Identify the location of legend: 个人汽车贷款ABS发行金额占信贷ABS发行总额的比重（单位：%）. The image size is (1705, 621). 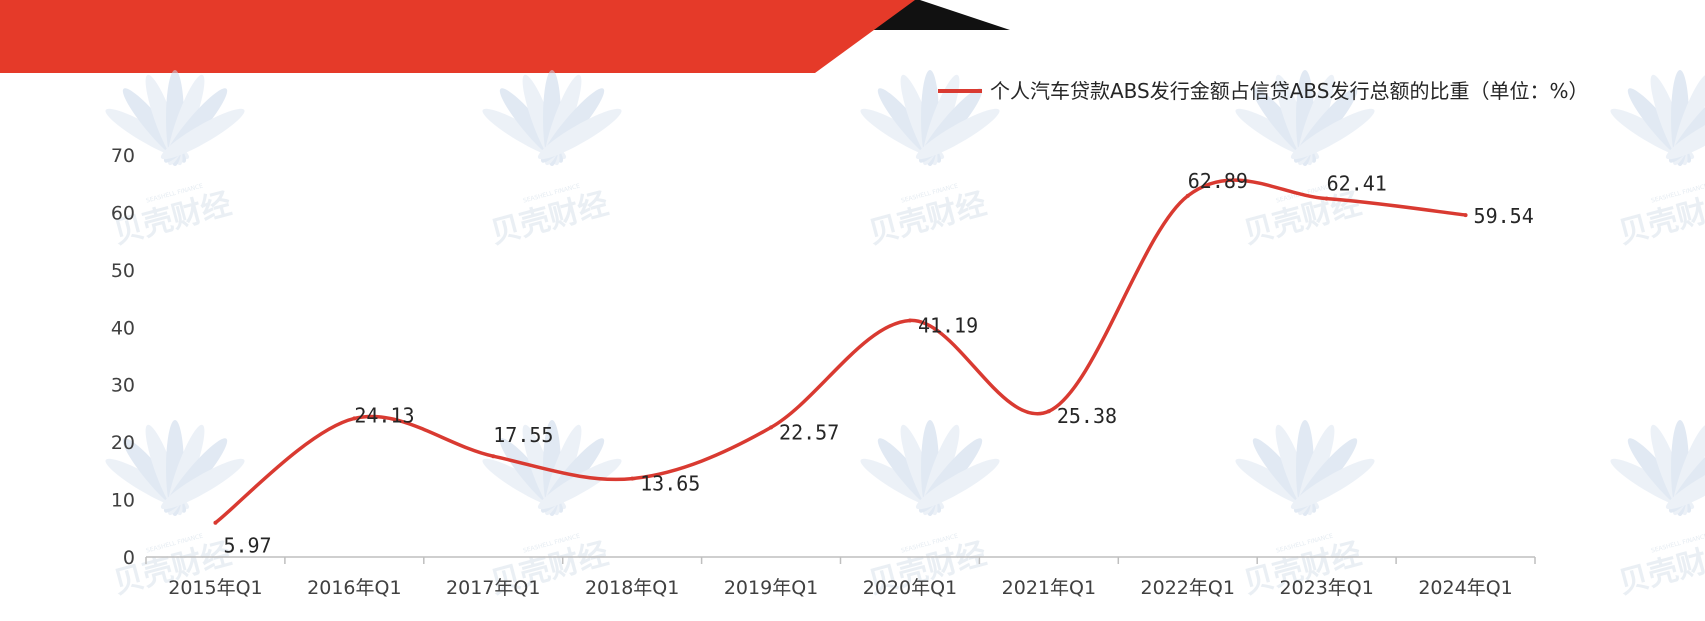
(1263, 91).